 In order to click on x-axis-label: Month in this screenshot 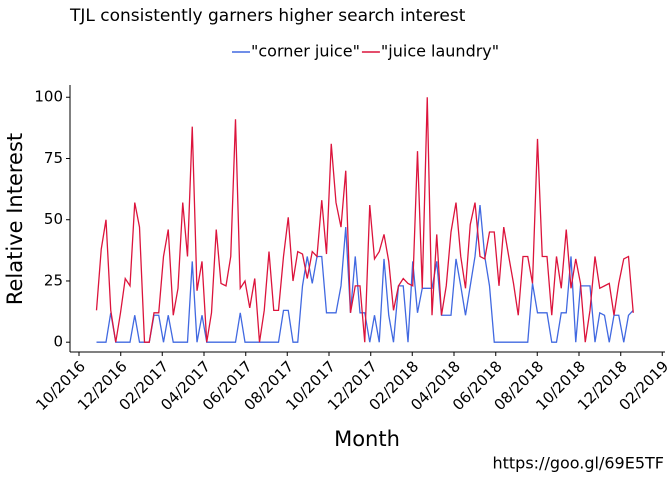, I will do `click(367, 439)`.